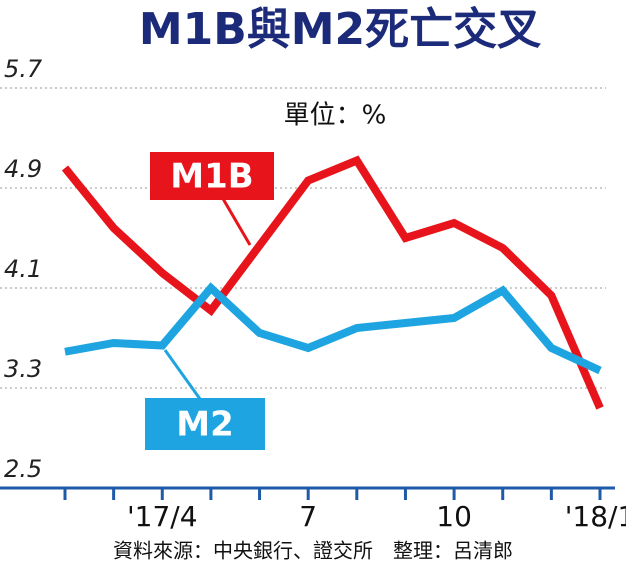 The image size is (626, 574). I want to click on y-tick-label: 3.3, so click(23, 369).